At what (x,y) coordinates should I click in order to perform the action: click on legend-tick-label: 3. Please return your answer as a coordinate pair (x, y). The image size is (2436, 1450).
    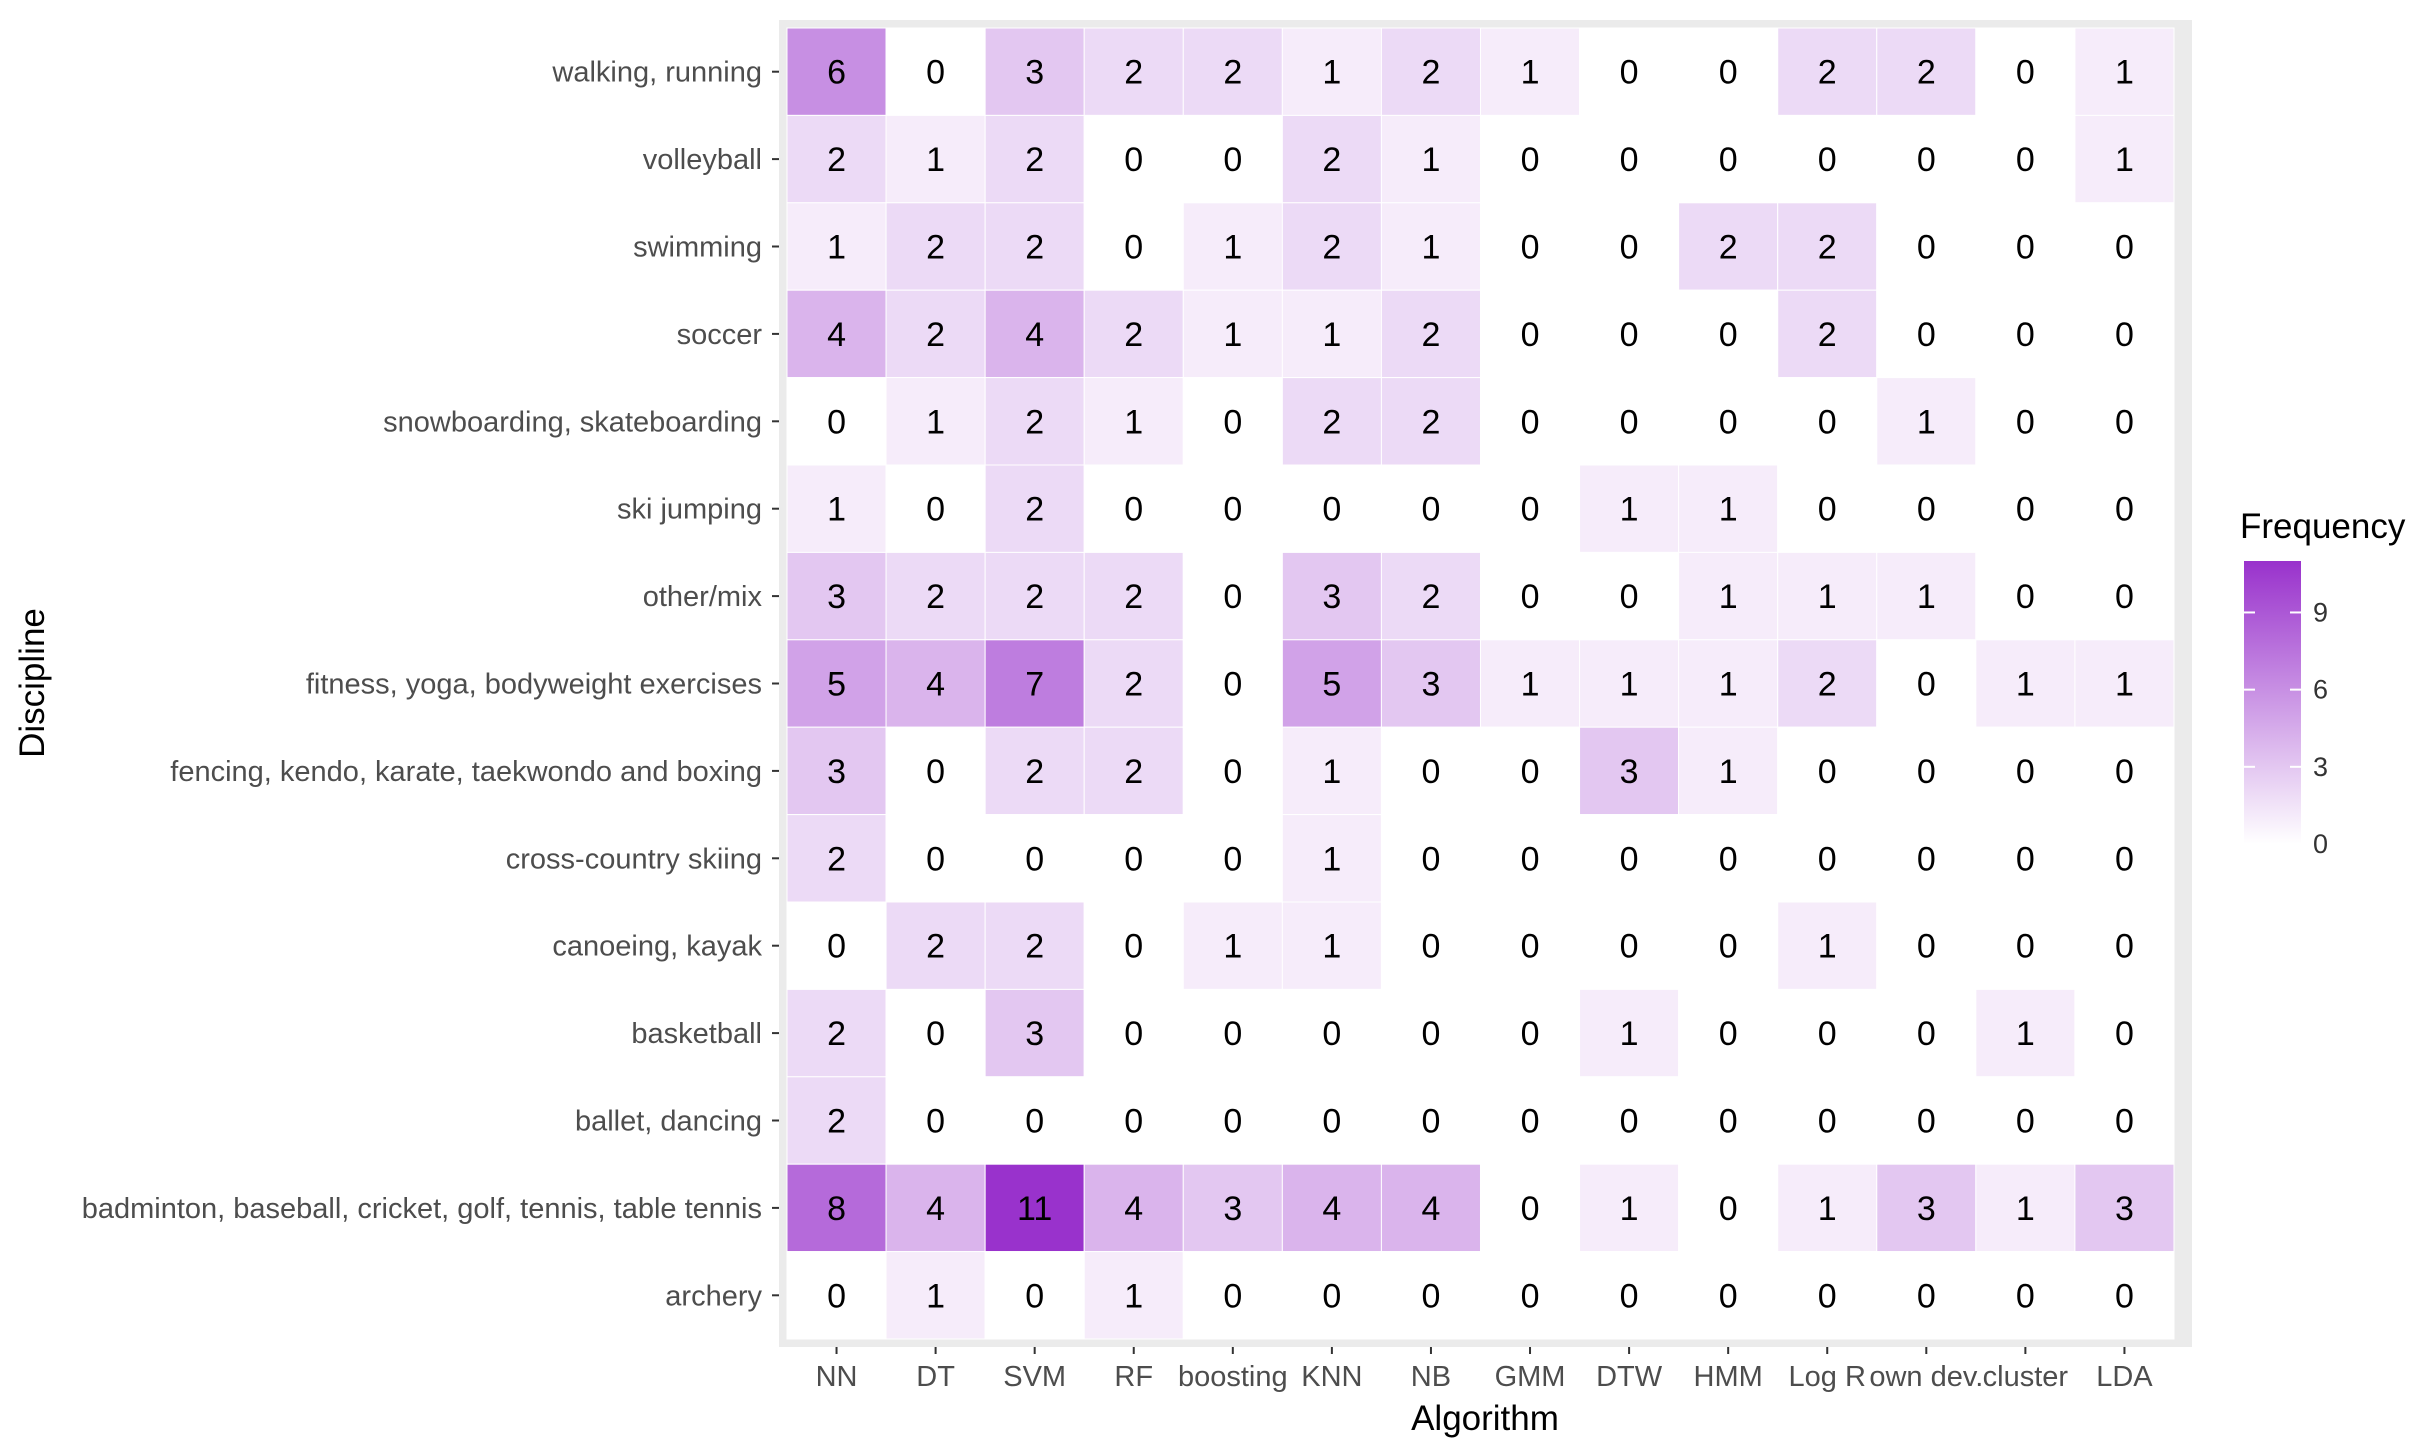
    Looking at the image, I should click on (2320, 767).